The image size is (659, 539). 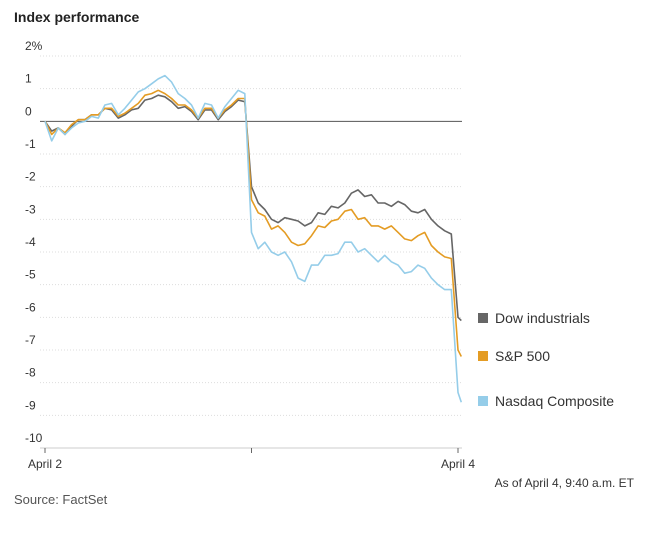 I want to click on y-tick-label: -5, so click(x=30, y=275).